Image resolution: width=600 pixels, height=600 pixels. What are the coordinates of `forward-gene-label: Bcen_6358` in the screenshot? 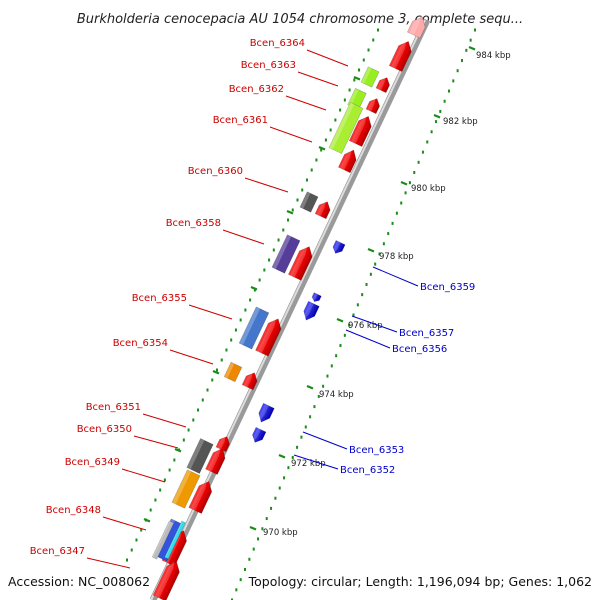 It's located at (193, 223).